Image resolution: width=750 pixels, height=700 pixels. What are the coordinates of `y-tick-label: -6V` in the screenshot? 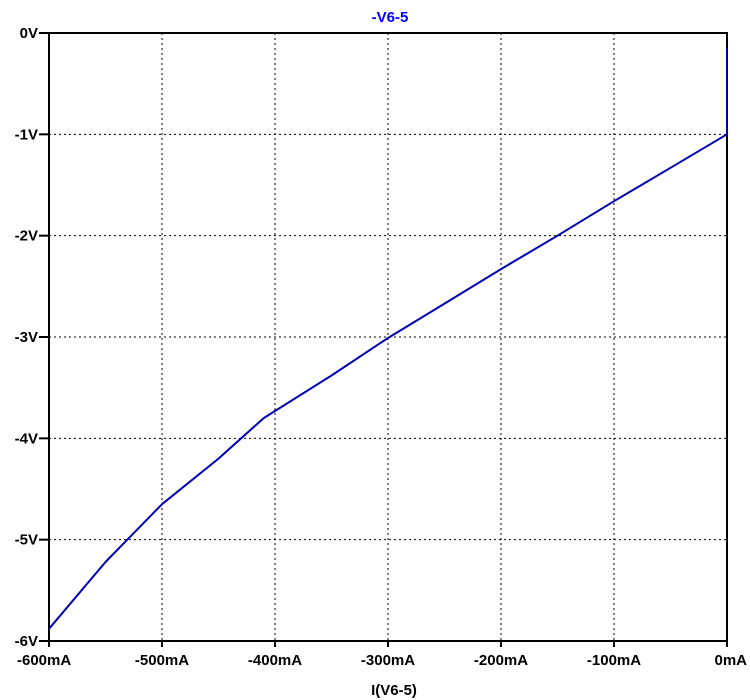 It's located at (26, 641).